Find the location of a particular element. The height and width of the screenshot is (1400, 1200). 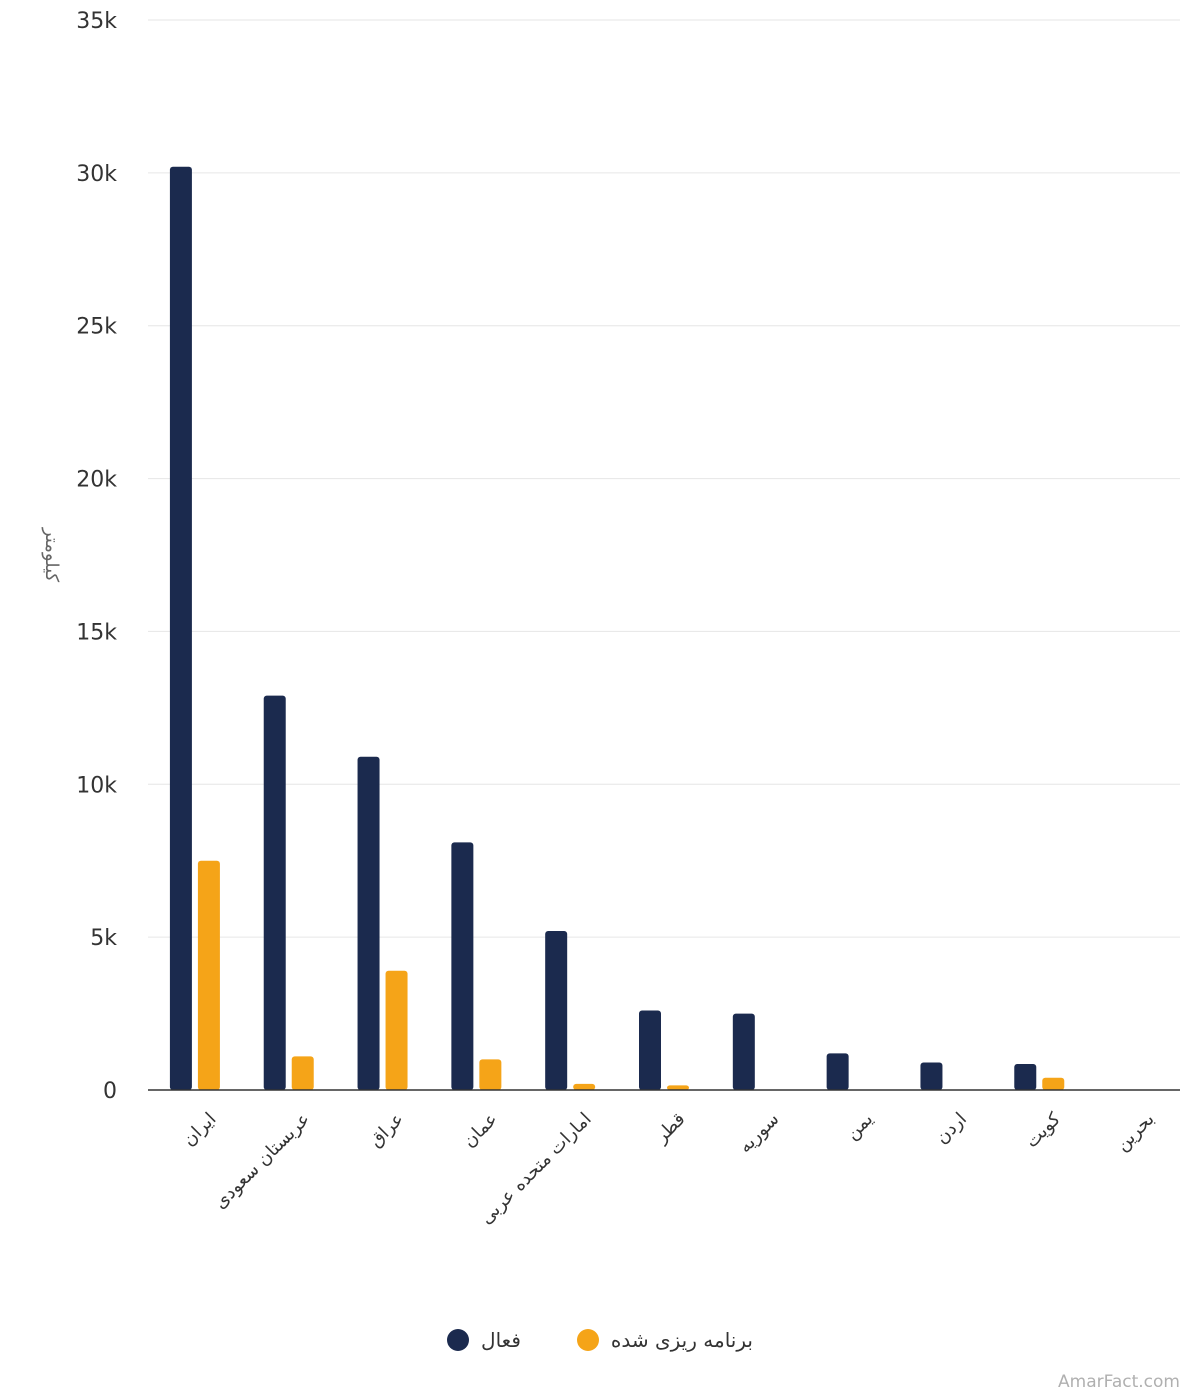

y-tick-label: 30k is located at coordinates (96, 174).